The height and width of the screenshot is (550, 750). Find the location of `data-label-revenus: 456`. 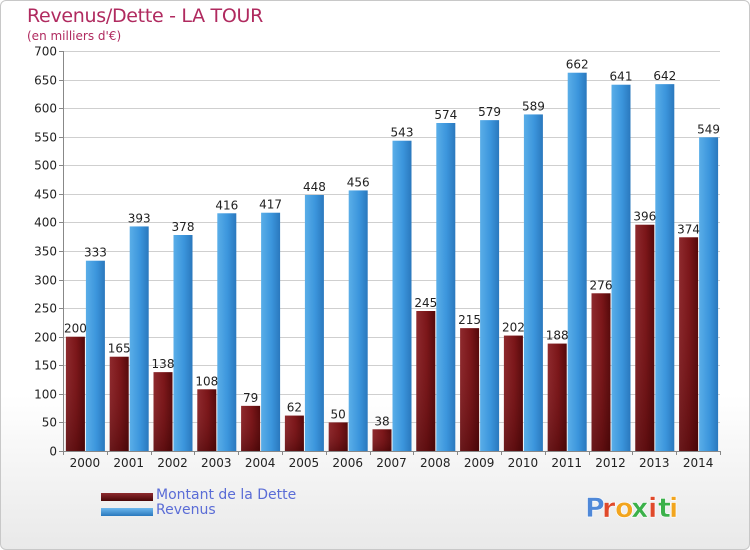

data-label-revenus: 456 is located at coordinates (358, 182).